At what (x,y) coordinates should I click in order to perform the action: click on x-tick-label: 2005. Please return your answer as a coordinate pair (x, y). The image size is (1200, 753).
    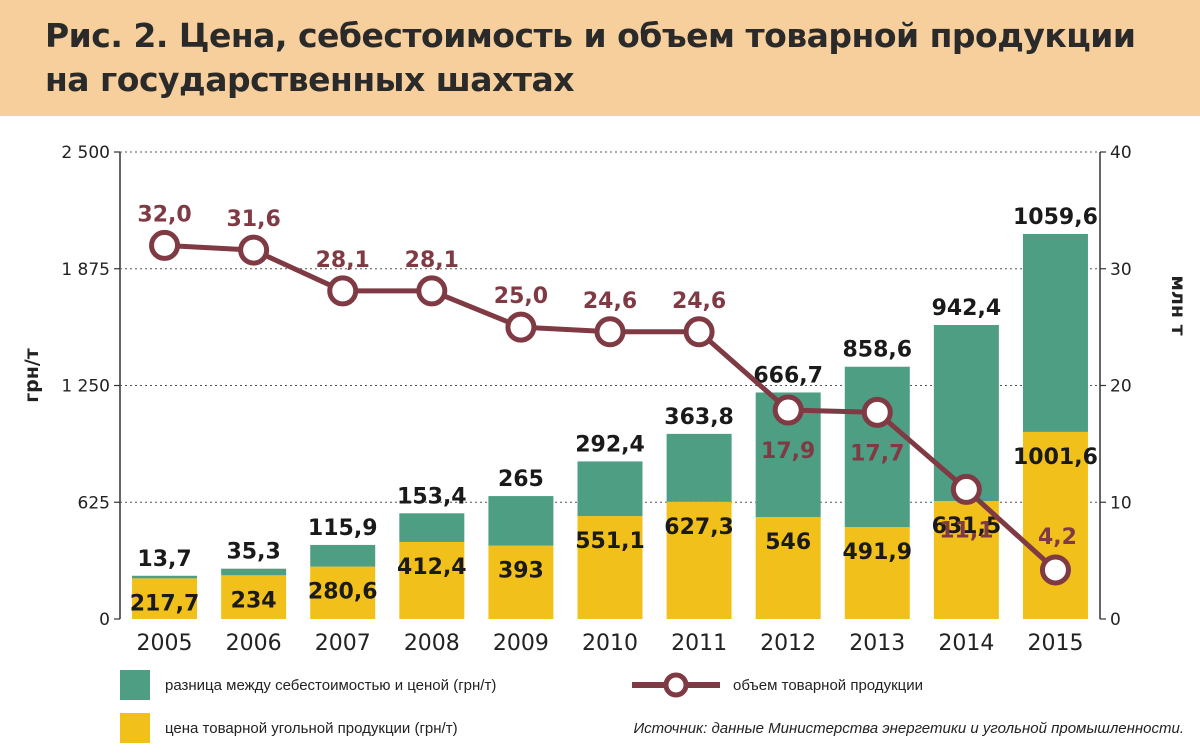
    Looking at the image, I should click on (165, 643).